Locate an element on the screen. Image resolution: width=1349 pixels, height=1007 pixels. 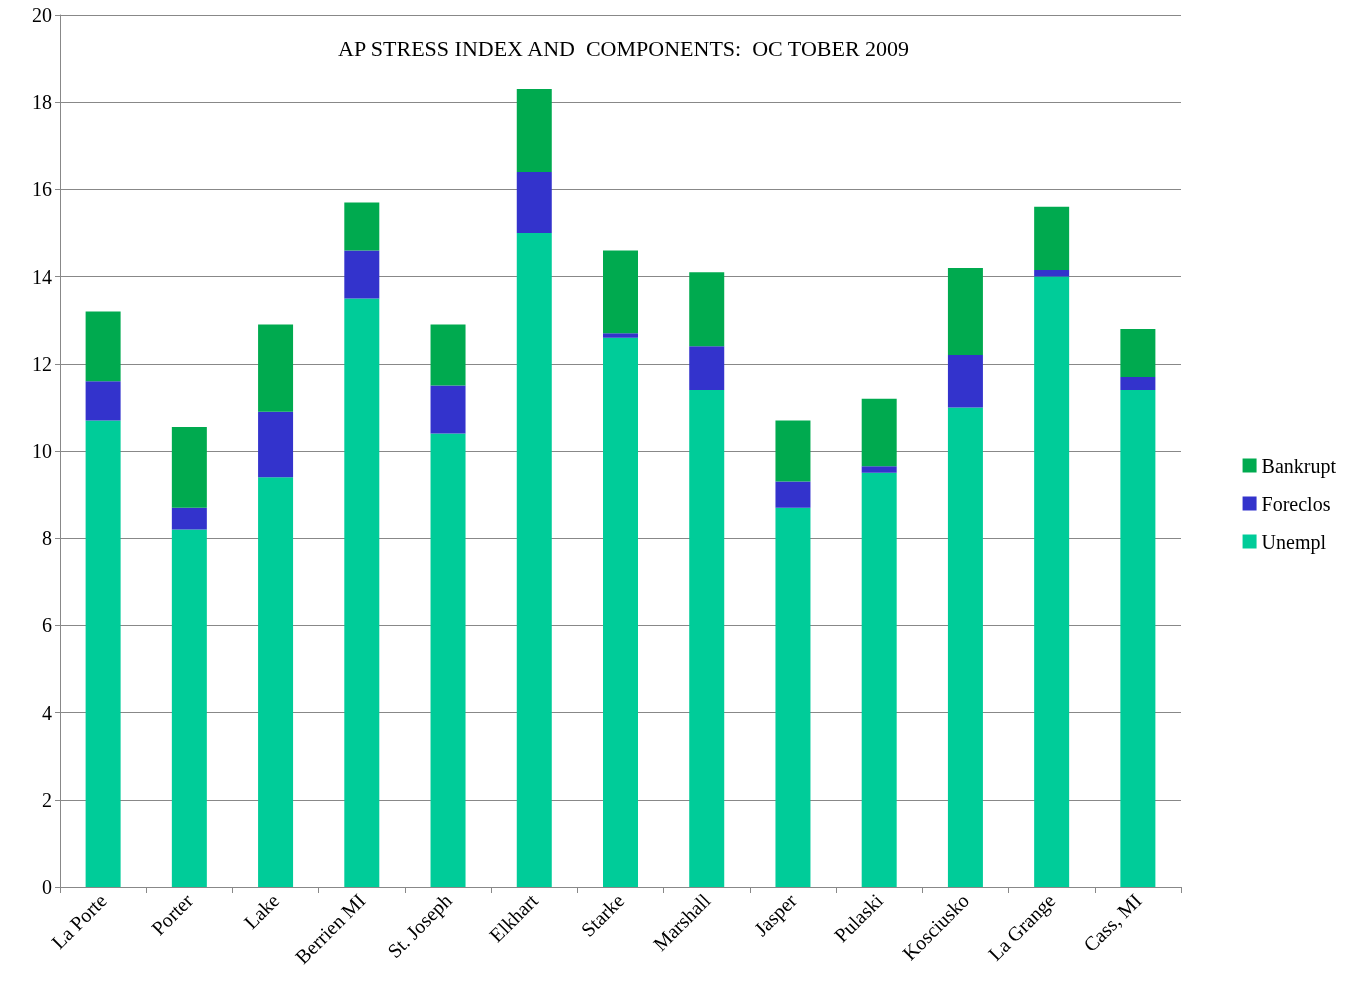
y-tick-label: 18 is located at coordinates (42, 102).